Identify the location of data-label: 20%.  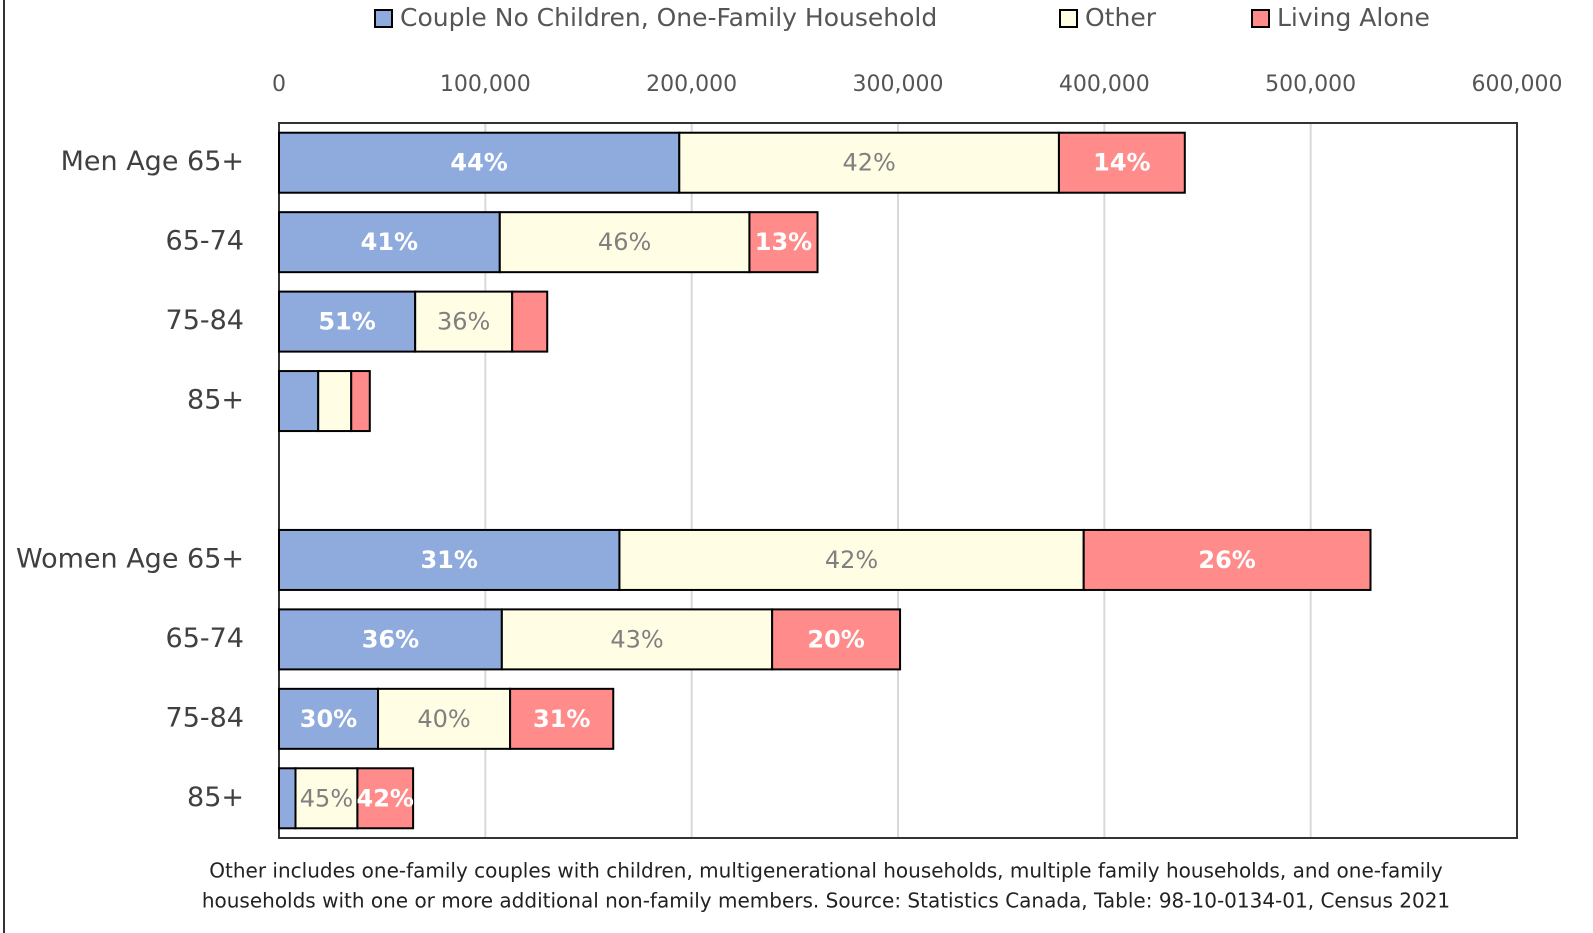
(835, 639).